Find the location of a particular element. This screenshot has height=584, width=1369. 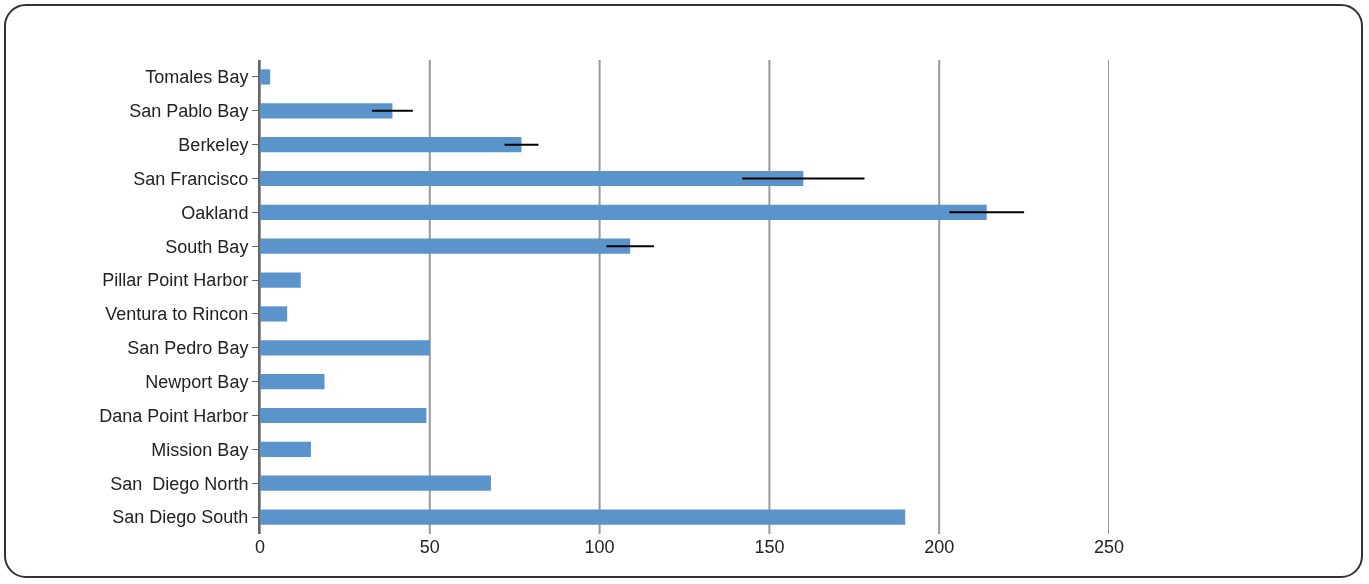

y-tick-label: Berkeley is located at coordinates (213, 144).